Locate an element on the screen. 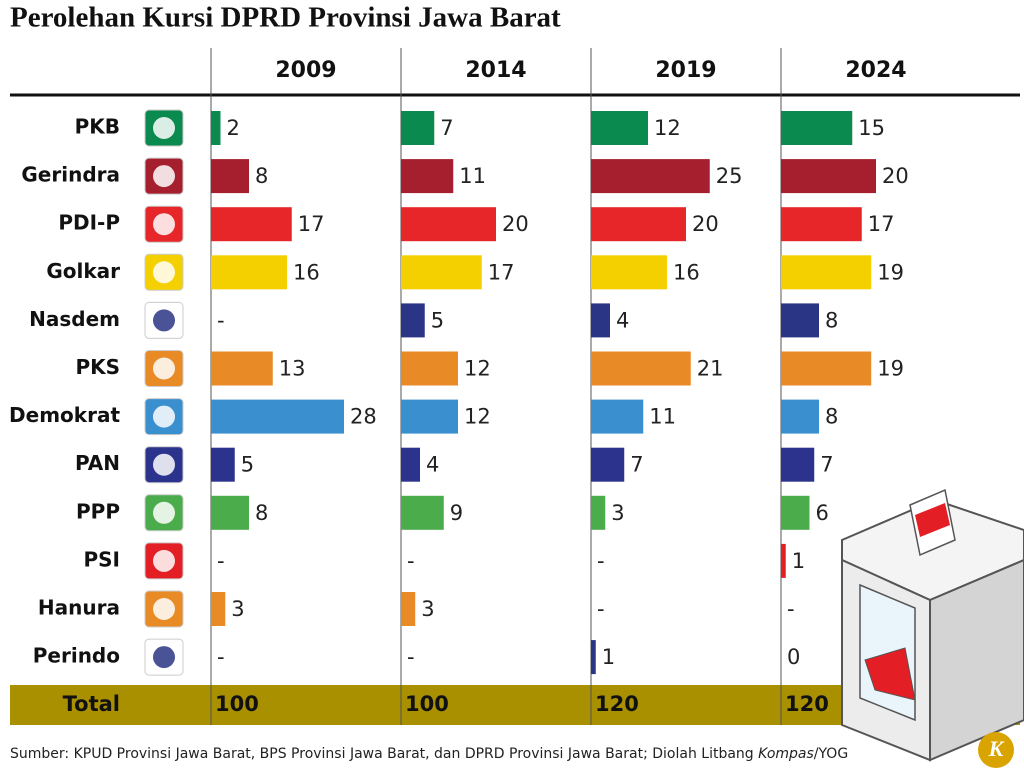  source-suffix: /YOG is located at coordinates (831, 754).